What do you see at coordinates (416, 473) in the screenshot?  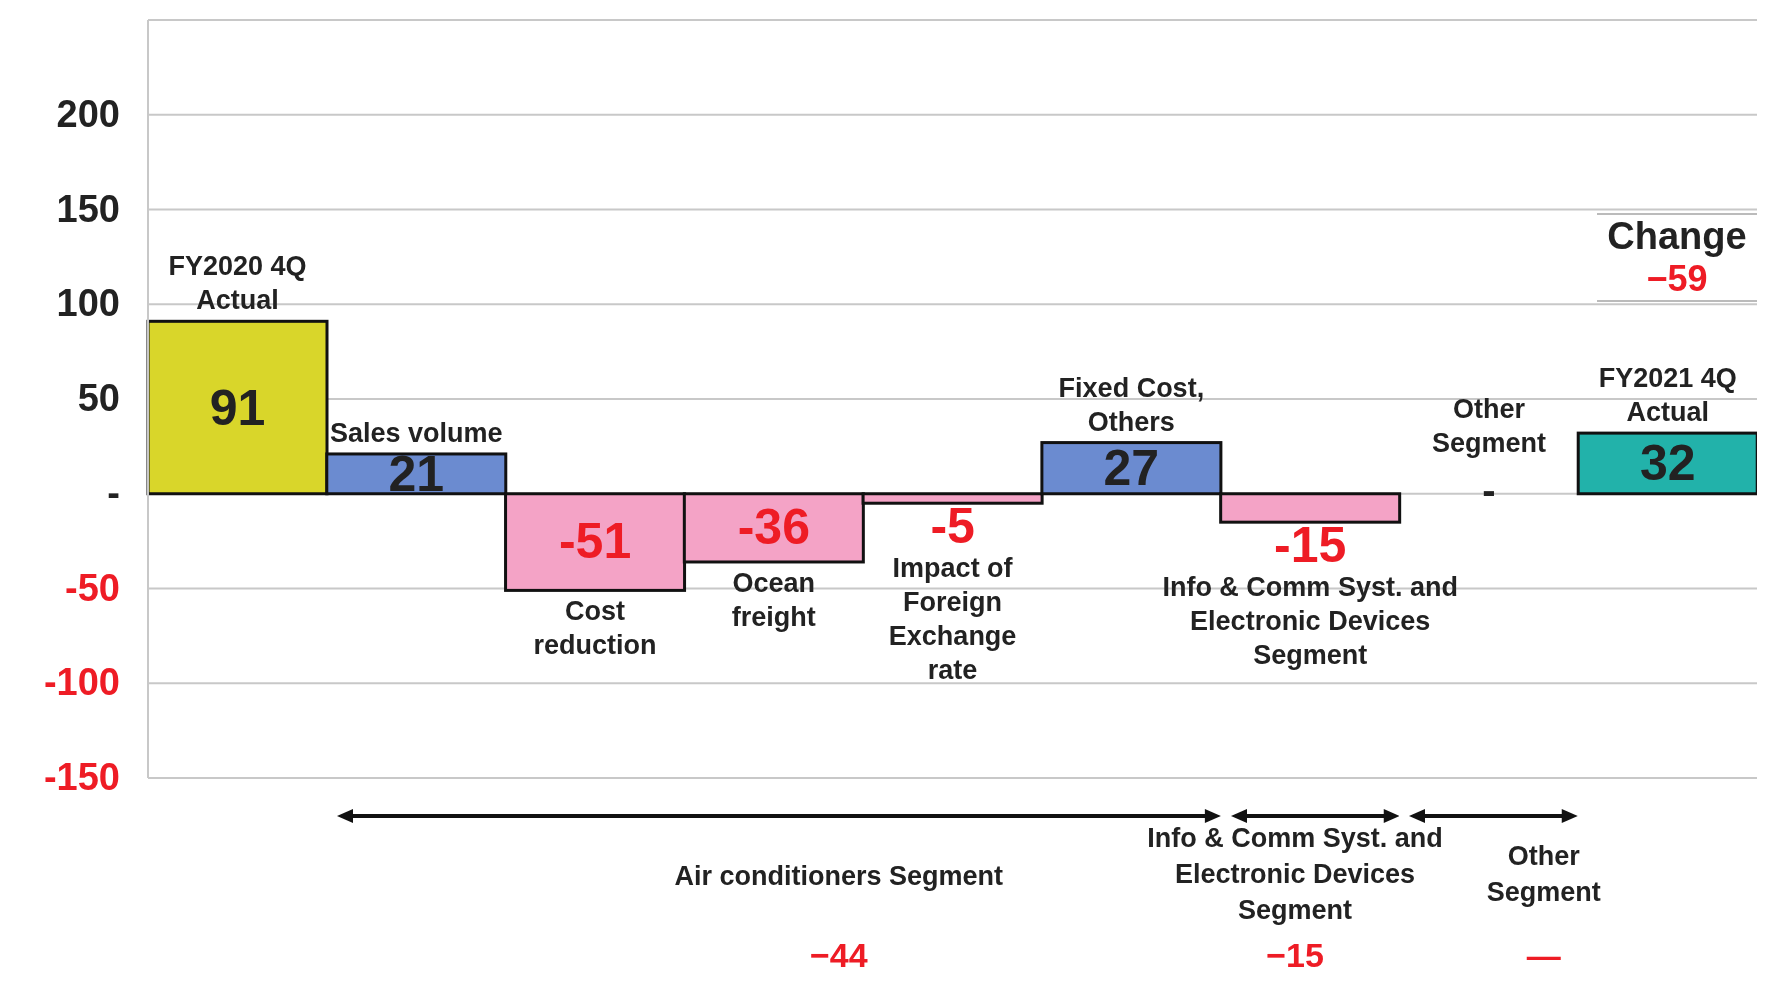 I see `data-label: 21` at bounding box center [416, 473].